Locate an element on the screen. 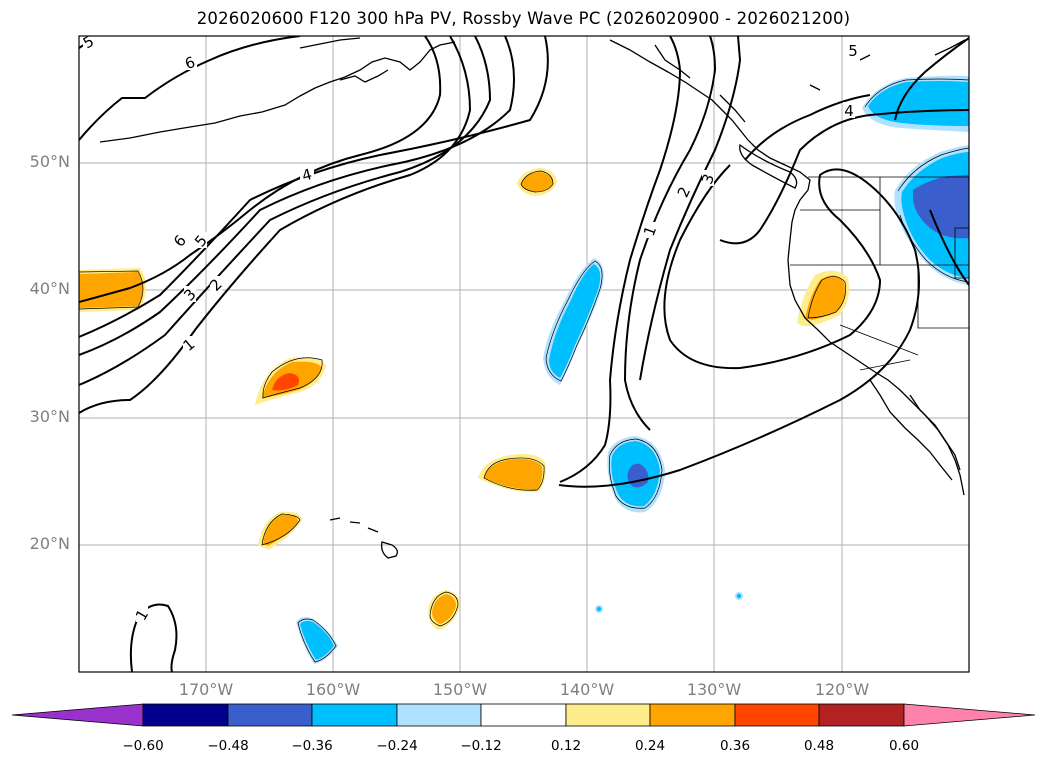  colorbar-tick: 0.12 is located at coordinates (566, 746).